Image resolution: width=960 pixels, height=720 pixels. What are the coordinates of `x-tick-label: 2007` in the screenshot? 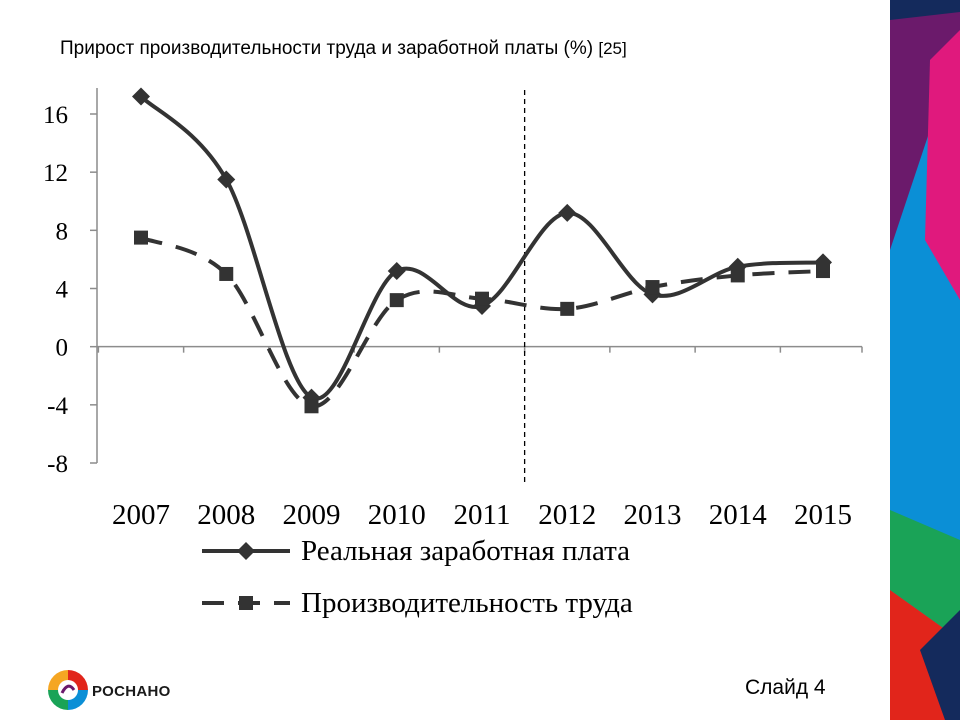 It's located at (141, 515).